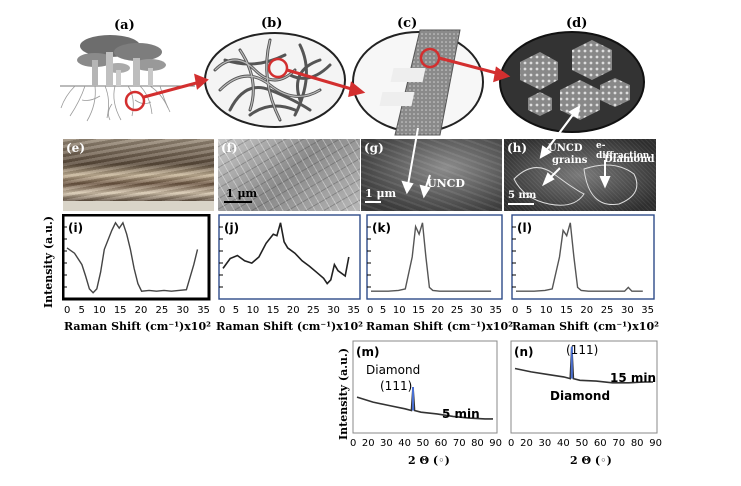 The image size is (741, 486). I want to click on xrd-pattern-n, so click(583, 365).